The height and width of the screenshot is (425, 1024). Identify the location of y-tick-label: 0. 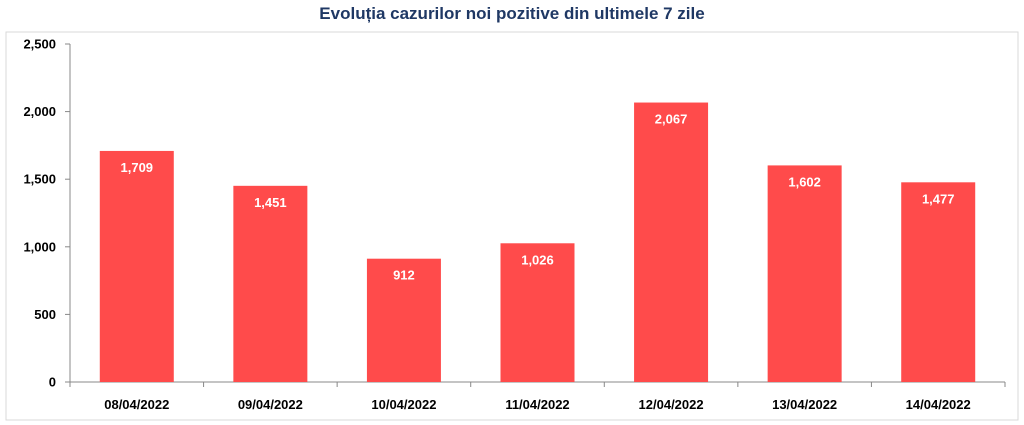
(52, 382).